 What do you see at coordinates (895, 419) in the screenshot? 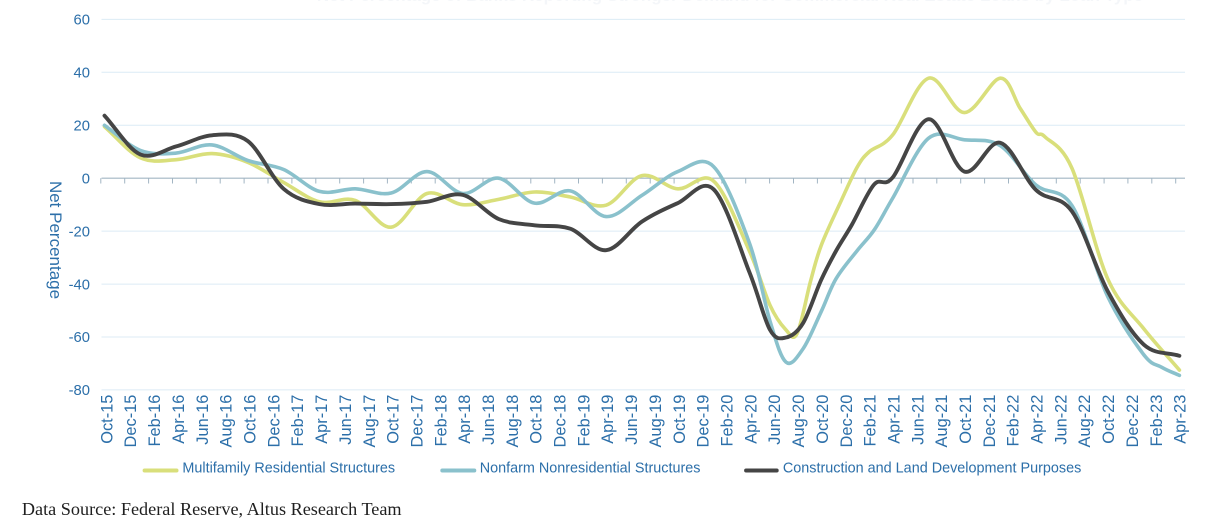
I see `svg-text: Apr-21` at bounding box center [895, 419].